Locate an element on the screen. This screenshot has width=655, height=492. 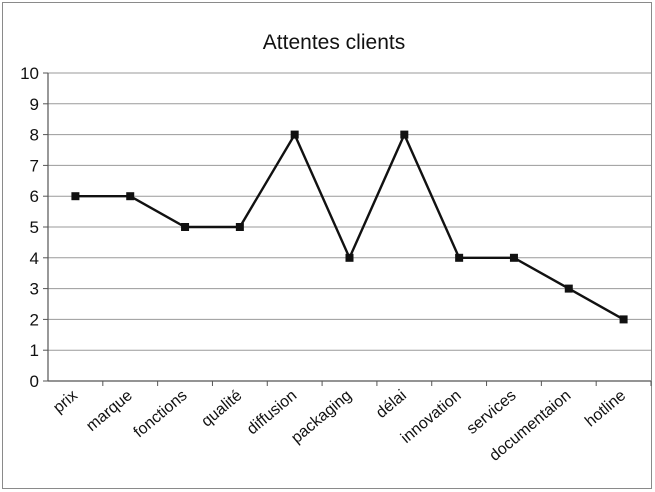
x-tick-label-10: hotline is located at coordinates (605, 408).